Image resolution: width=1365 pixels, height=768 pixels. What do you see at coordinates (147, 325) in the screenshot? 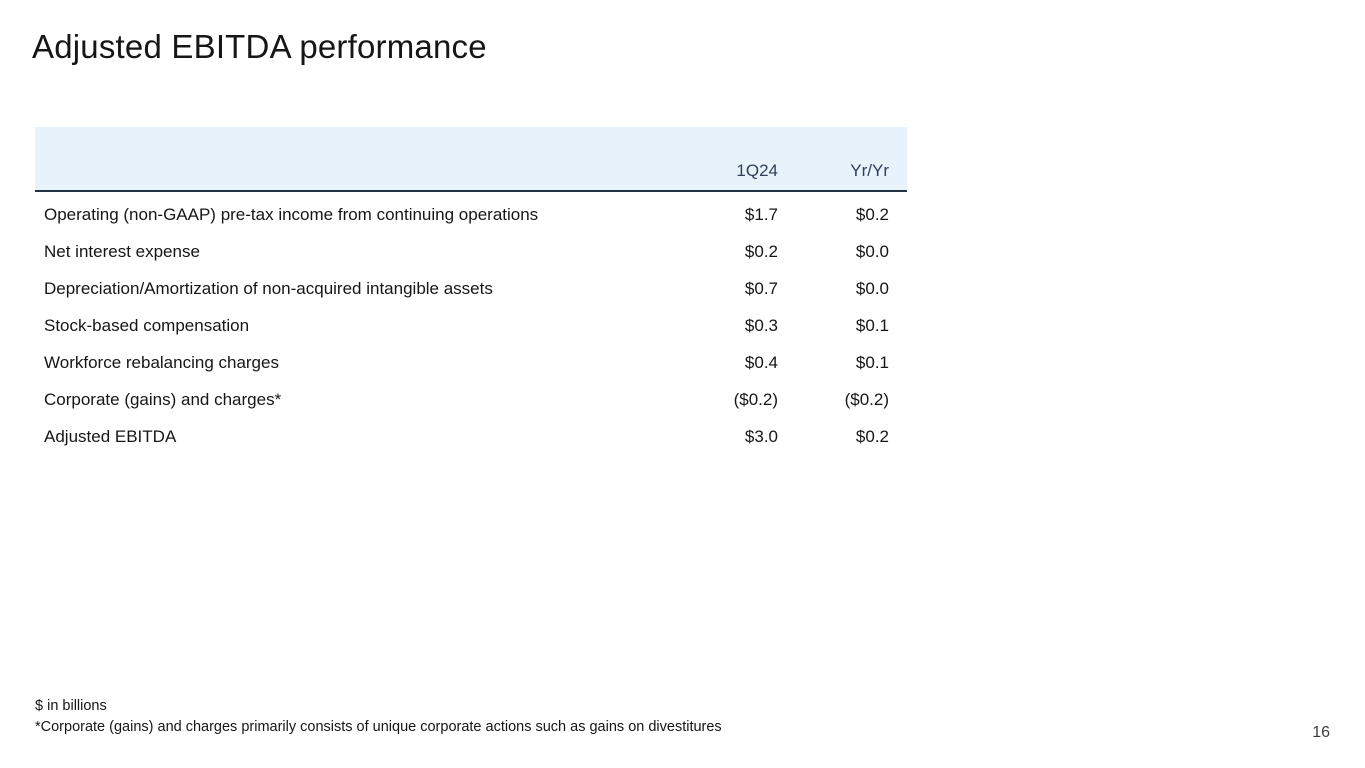
I see `row-label: Stock-based compensation` at bounding box center [147, 325].